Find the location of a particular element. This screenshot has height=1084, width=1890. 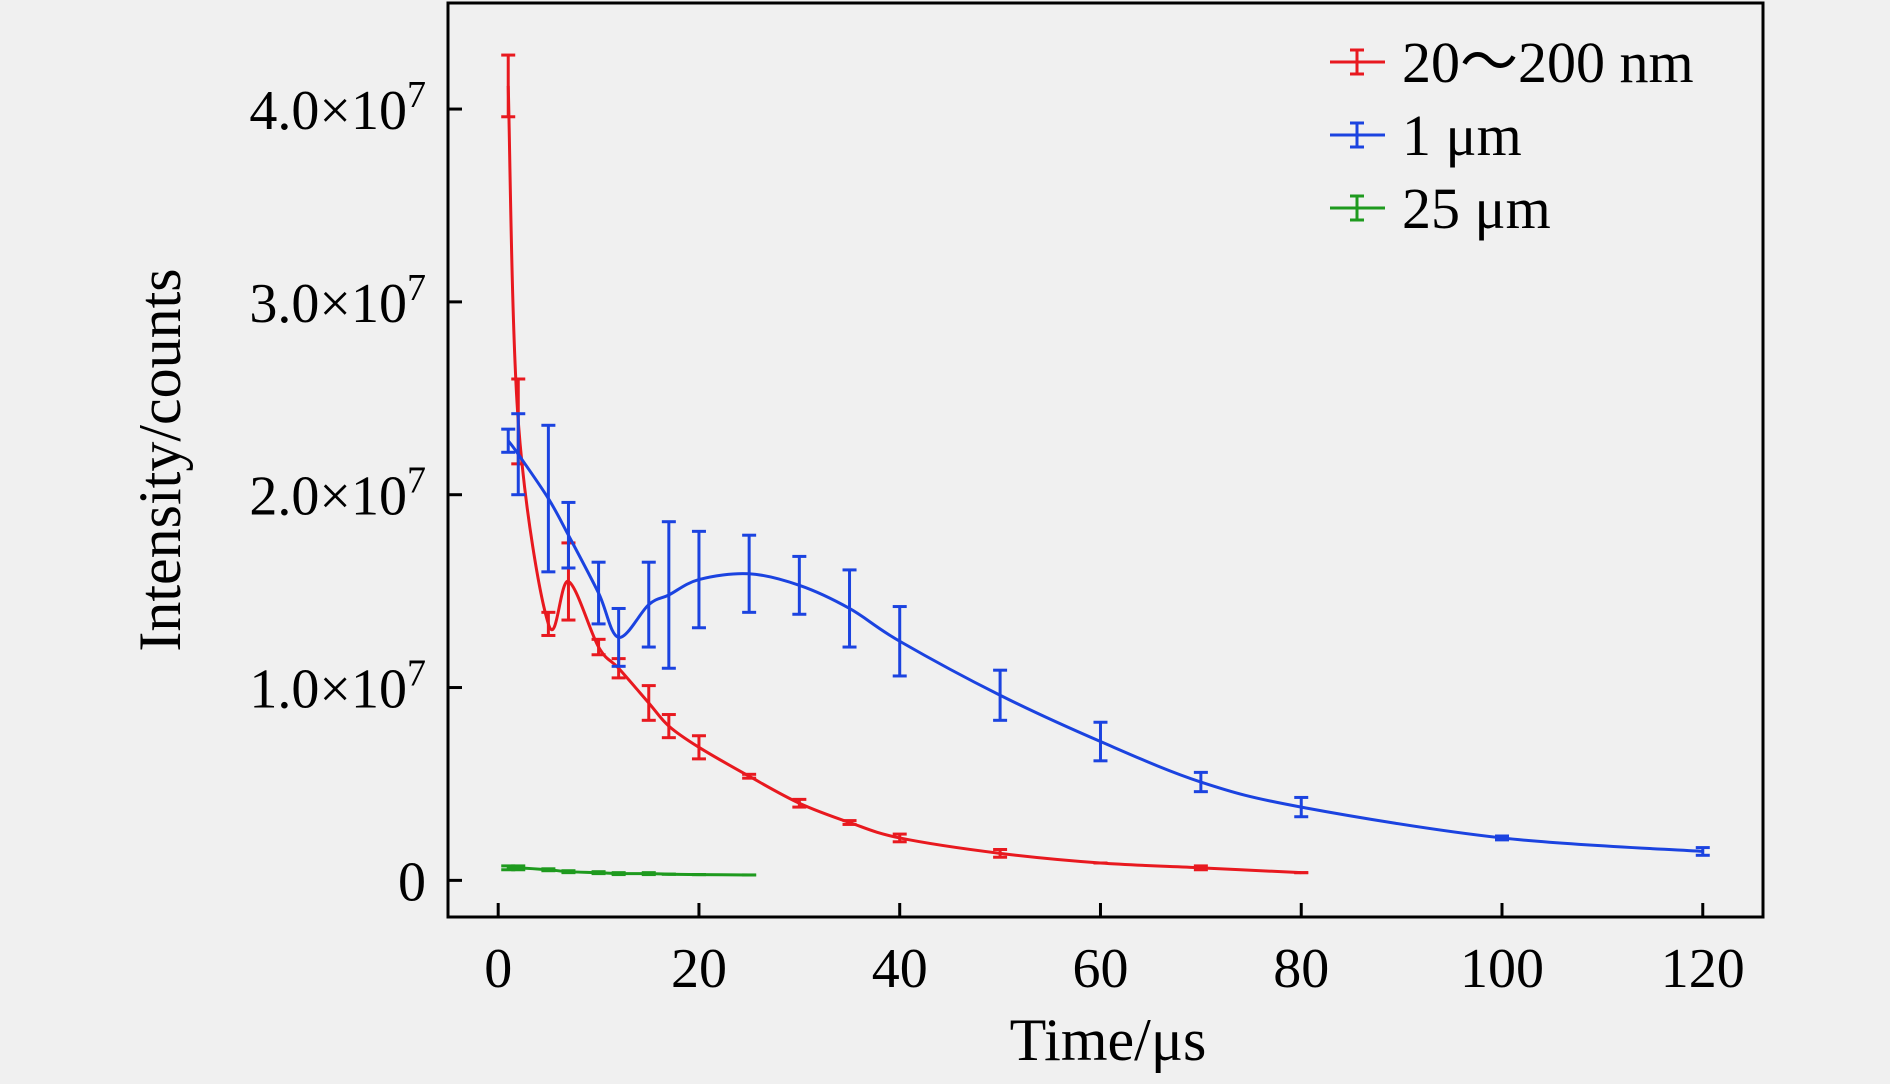

y-tick-mantissa: 4.0×10 is located at coordinates (328, 111).